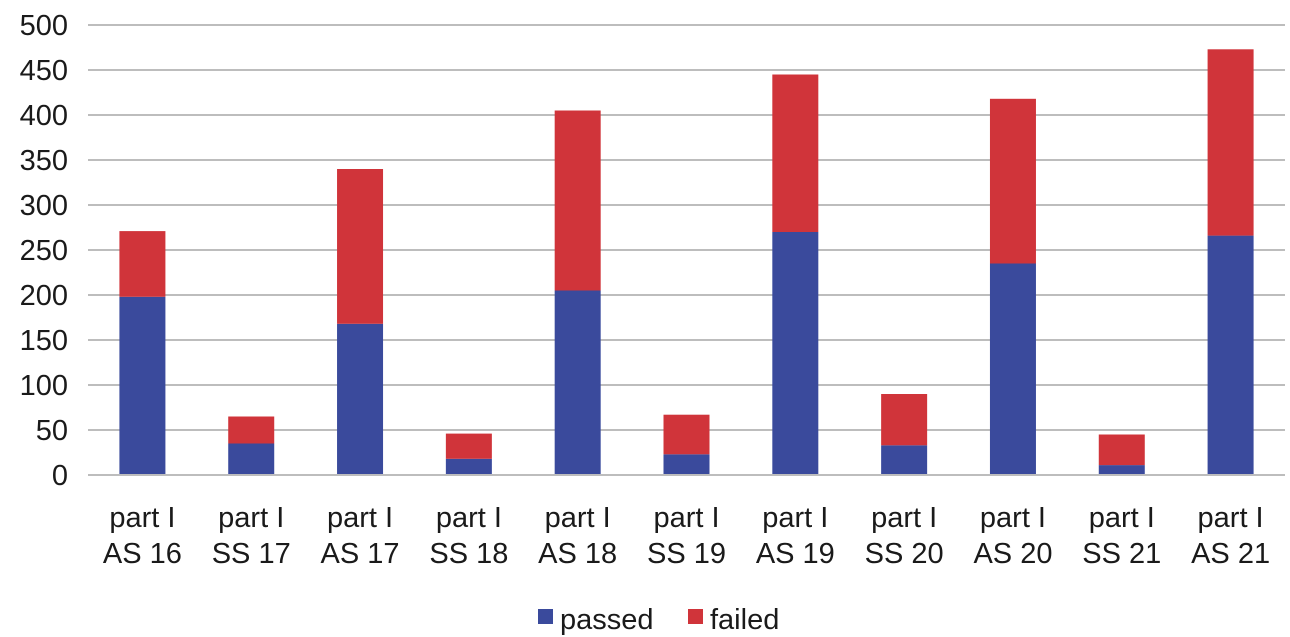 This screenshot has width=1290, height=637. I want to click on y-tick-label: 150, so click(44, 341).